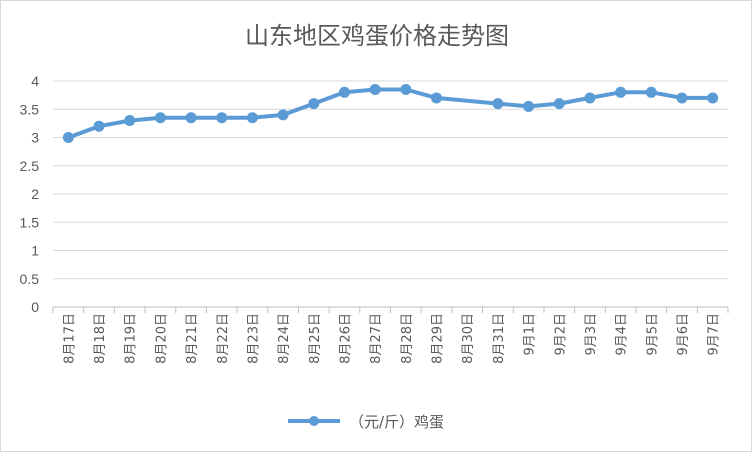  What do you see at coordinates (499, 338) in the screenshot?
I see `x-tick-label: 8月31日` at bounding box center [499, 338].